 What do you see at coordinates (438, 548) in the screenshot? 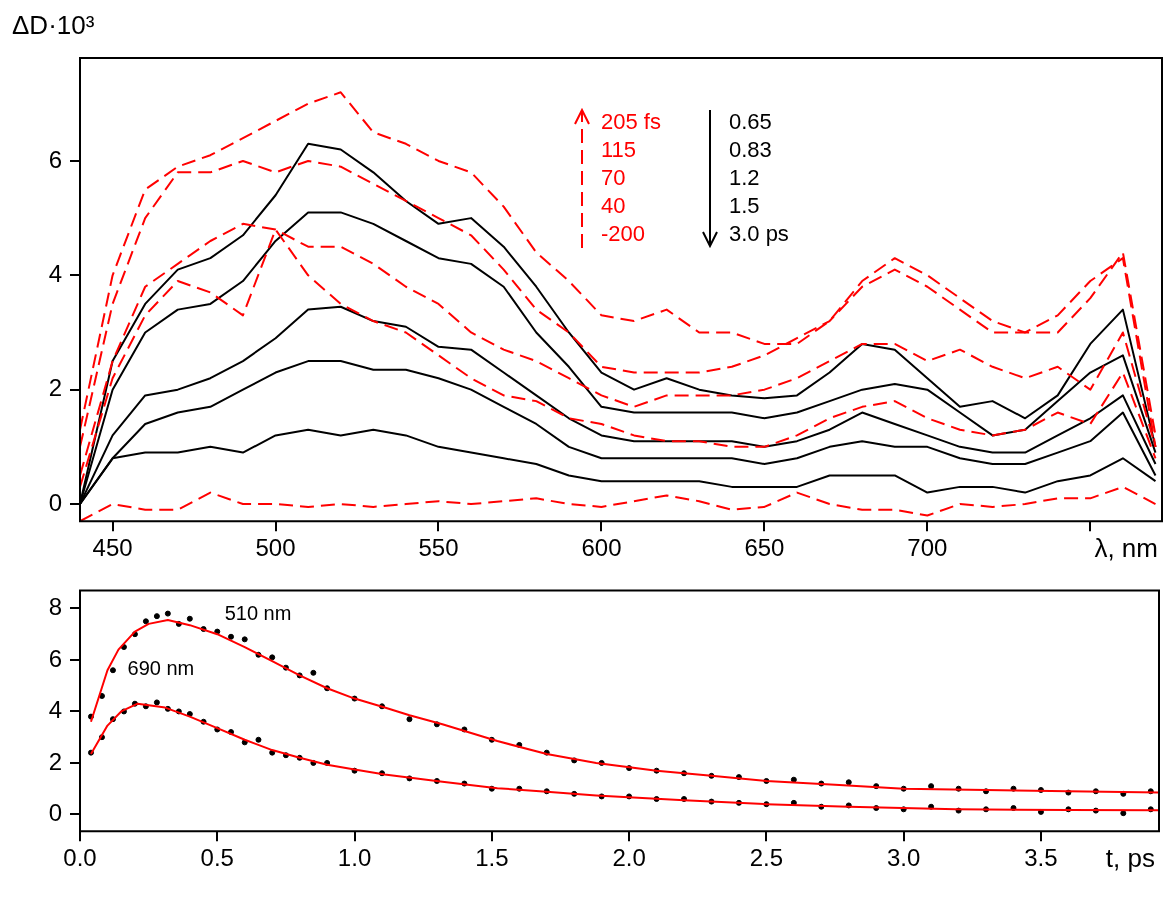
I see `x-tick-label: 550` at bounding box center [438, 548].